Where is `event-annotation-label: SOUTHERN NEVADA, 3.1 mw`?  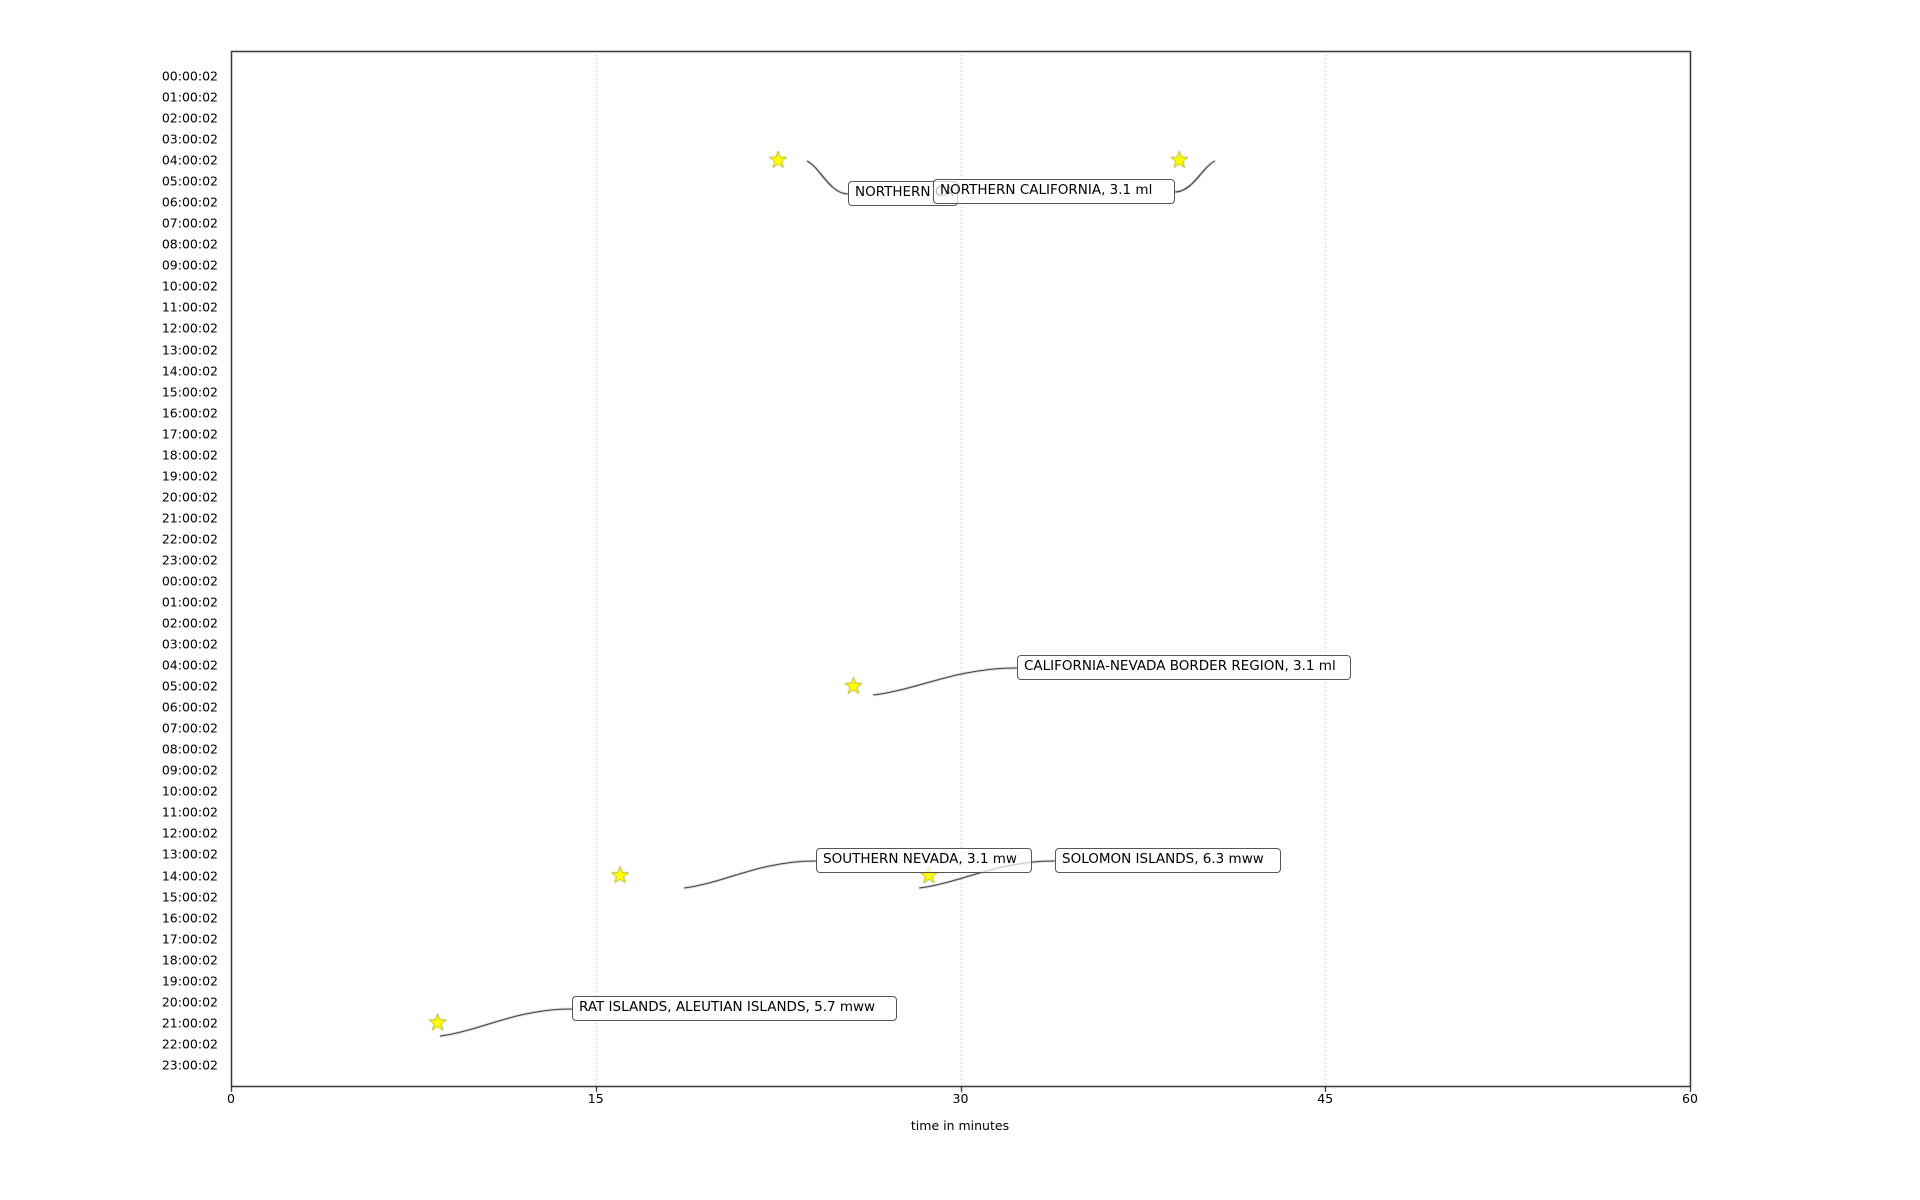
event-annotation-label: SOUTHERN NEVADA, 3.1 mw is located at coordinates (924, 860).